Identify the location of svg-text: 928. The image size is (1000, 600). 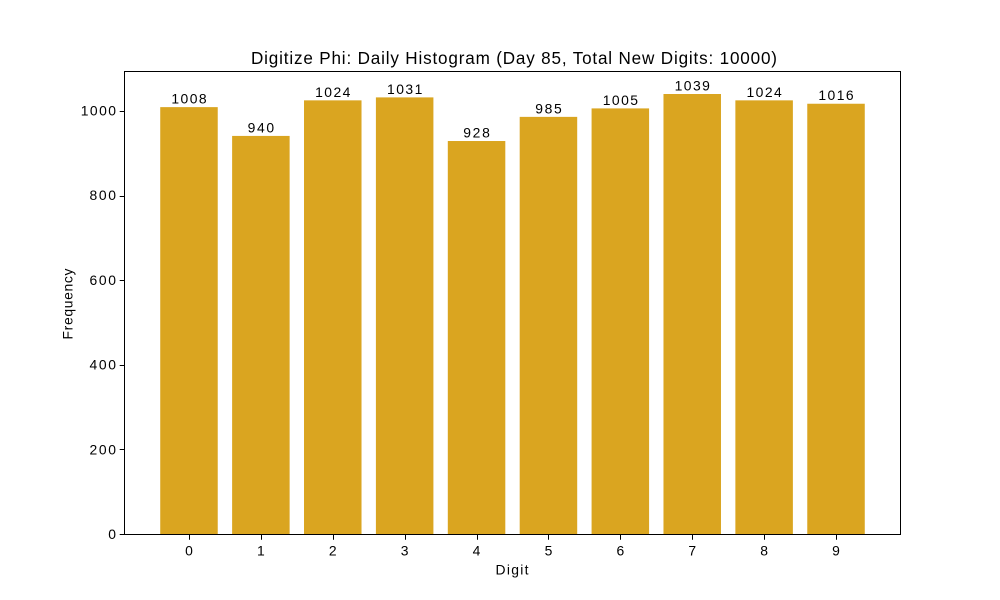
(476, 132).